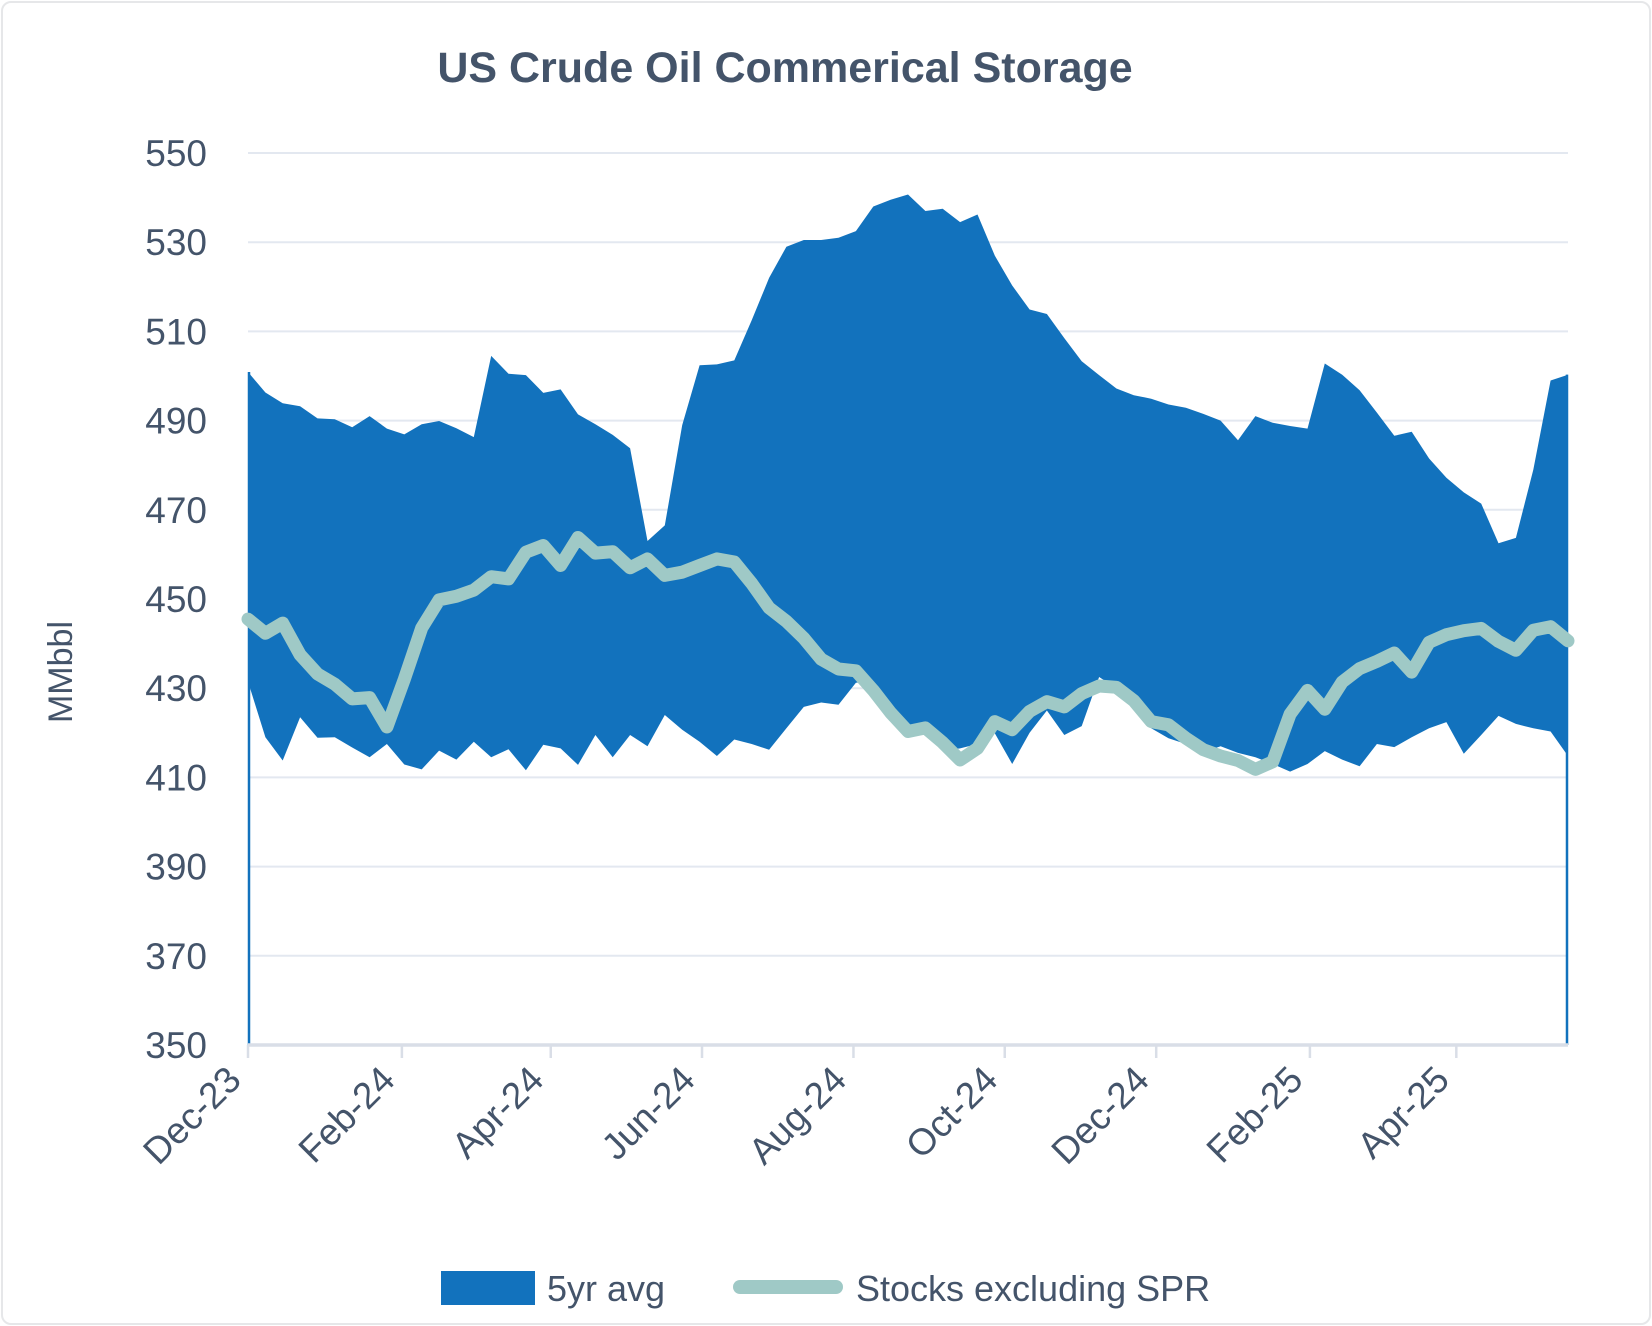 This screenshot has height=1326, width=1652. What do you see at coordinates (176, 331) in the screenshot?
I see `y-tick-label-510: 510` at bounding box center [176, 331].